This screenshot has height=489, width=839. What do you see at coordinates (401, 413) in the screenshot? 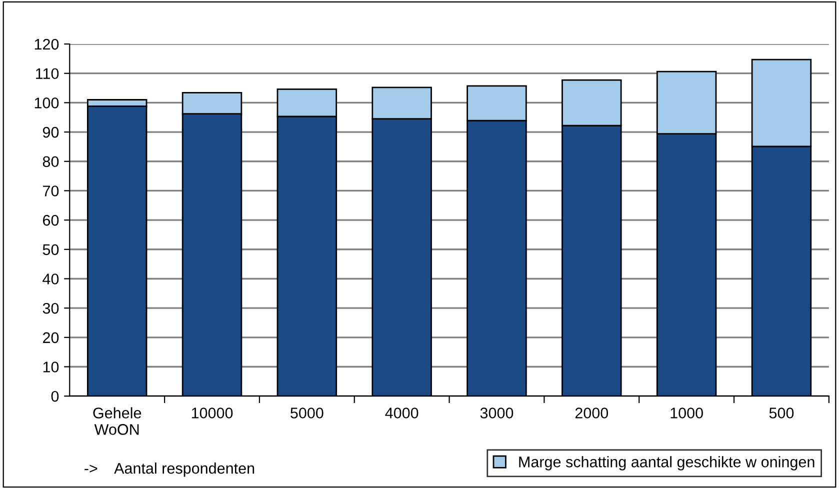
I see `x-tick-label: 4000` at bounding box center [401, 413].